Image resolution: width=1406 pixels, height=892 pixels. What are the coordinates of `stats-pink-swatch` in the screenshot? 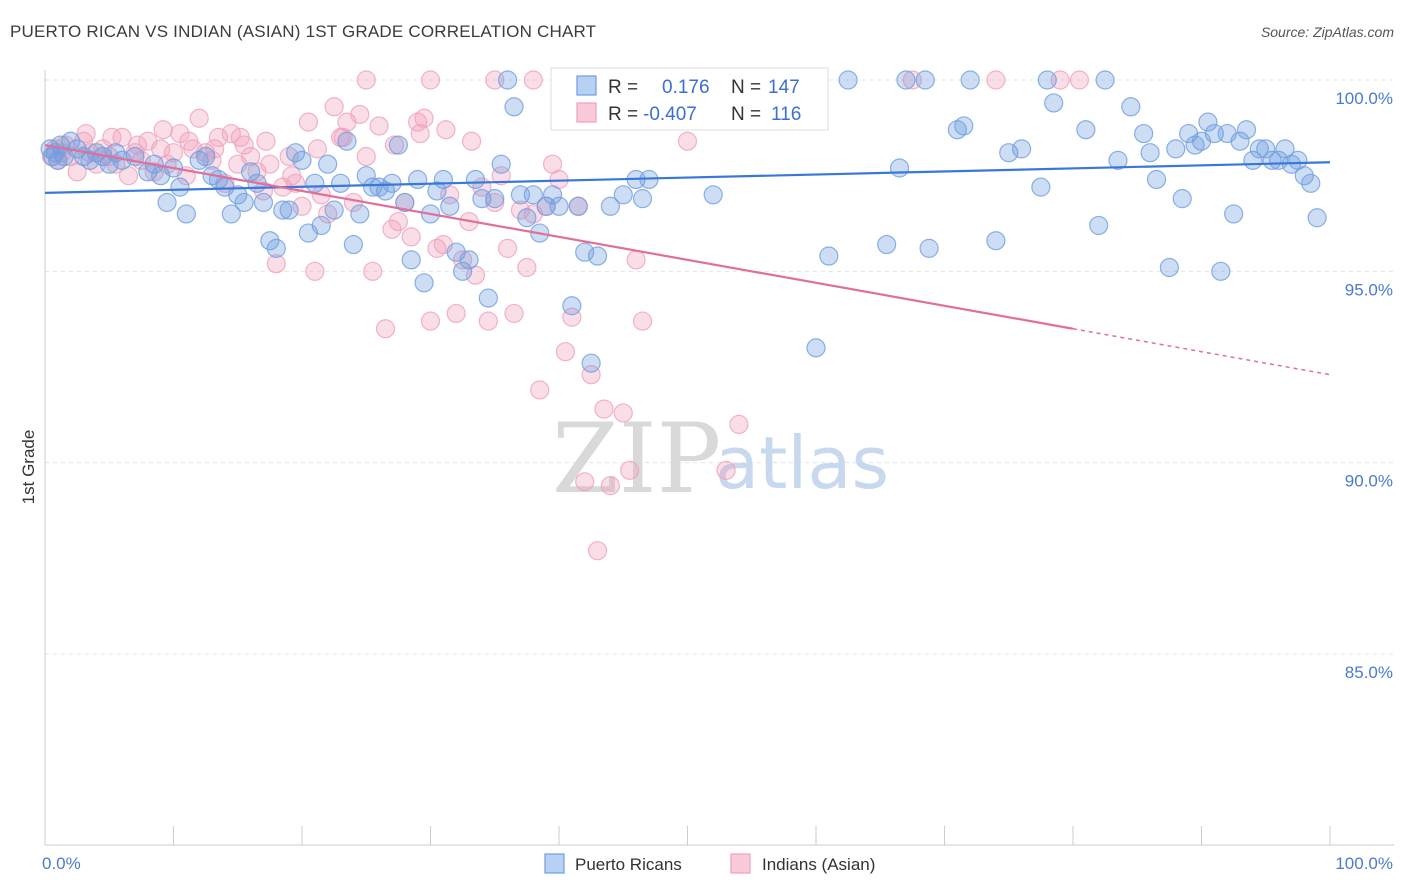 It's located at (586, 112).